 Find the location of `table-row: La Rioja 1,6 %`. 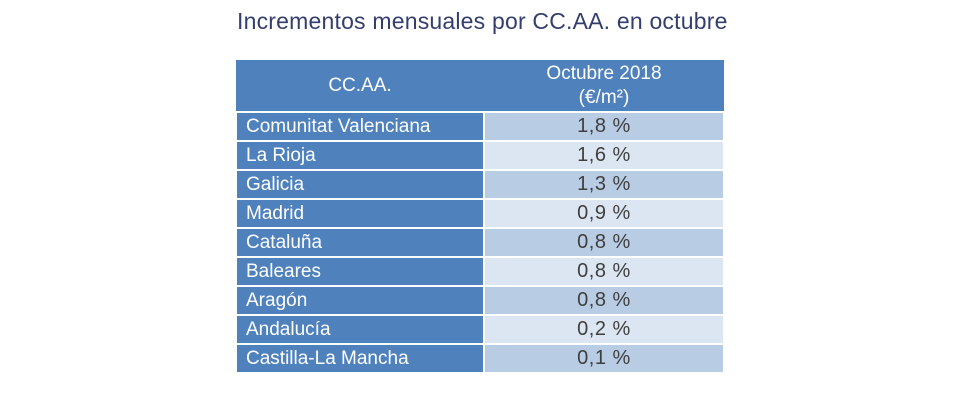

table-row: La Rioja 1,6 % is located at coordinates (480, 155).